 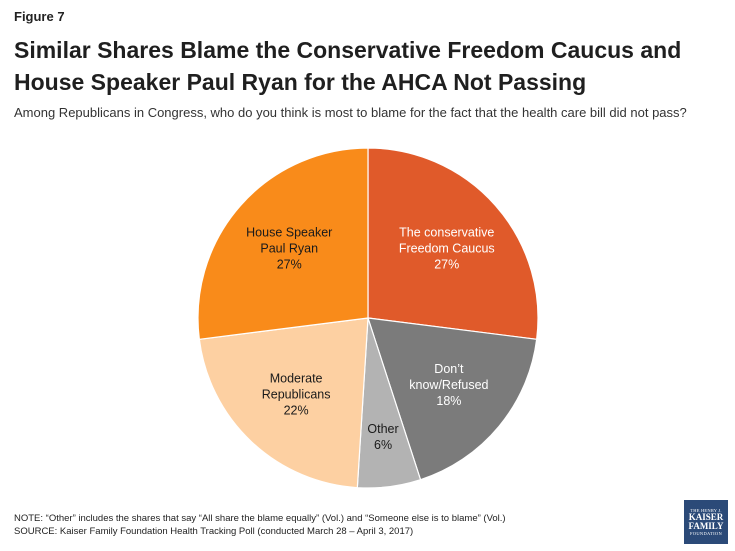 I want to click on pie-slice-label-line: Republicans, so click(x=296, y=395).